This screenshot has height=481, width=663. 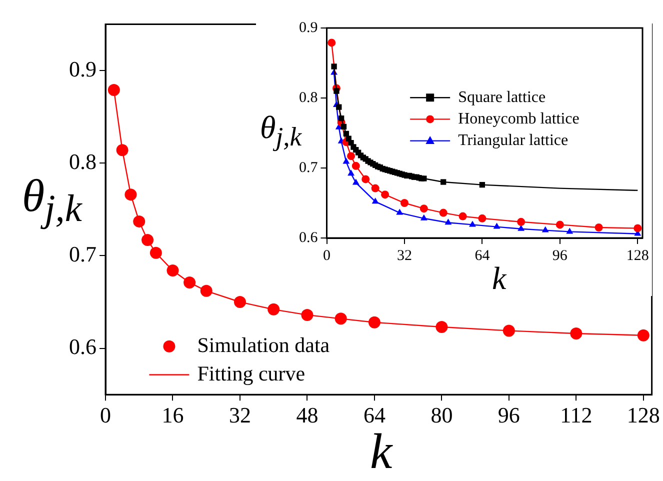 I want to click on legend-label: Triangular lattice, so click(x=513, y=141).